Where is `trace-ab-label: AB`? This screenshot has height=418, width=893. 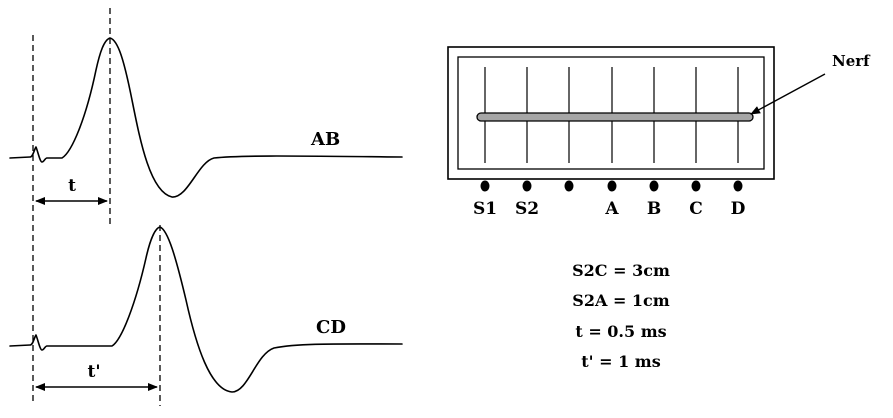 trace-ab-label: AB is located at coordinates (325, 139).